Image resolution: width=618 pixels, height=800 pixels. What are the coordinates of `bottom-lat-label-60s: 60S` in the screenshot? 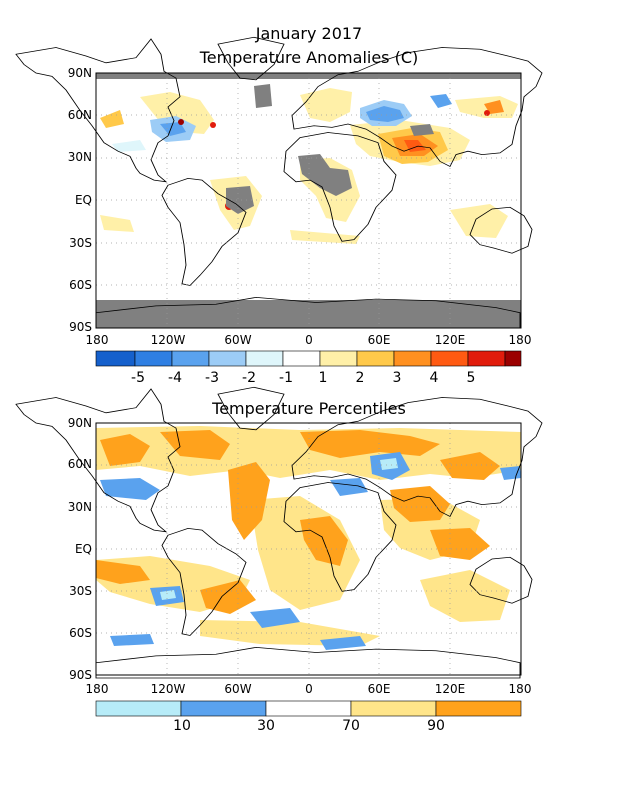 It's located at (80, 633).